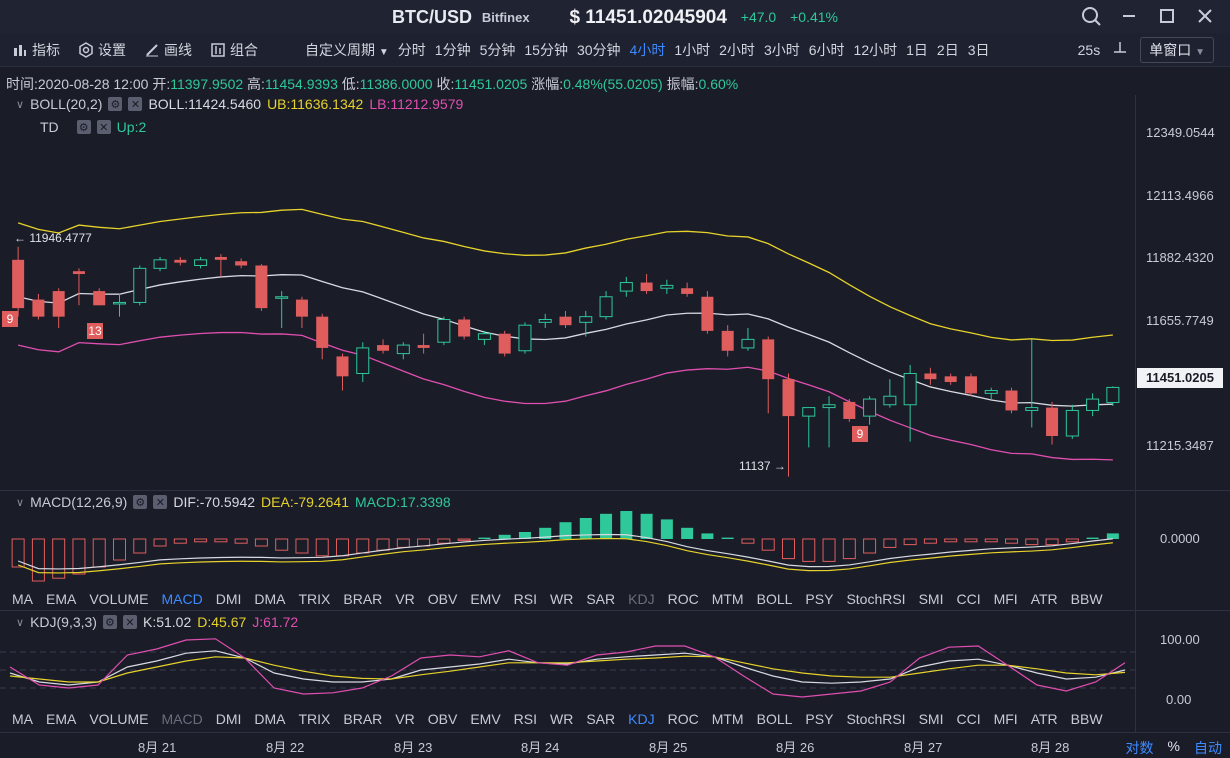  What do you see at coordinates (598, 49) in the screenshot?
I see `period-4: 30分钟` at bounding box center [598, 49].